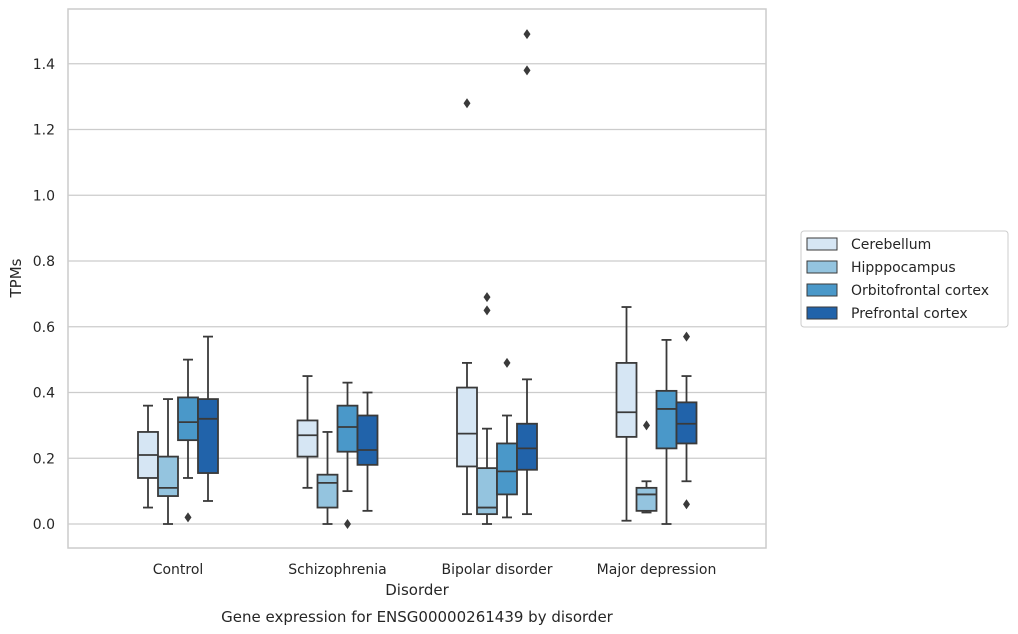  I want to click on y-axis-label: TPMs, so click(16, 278).